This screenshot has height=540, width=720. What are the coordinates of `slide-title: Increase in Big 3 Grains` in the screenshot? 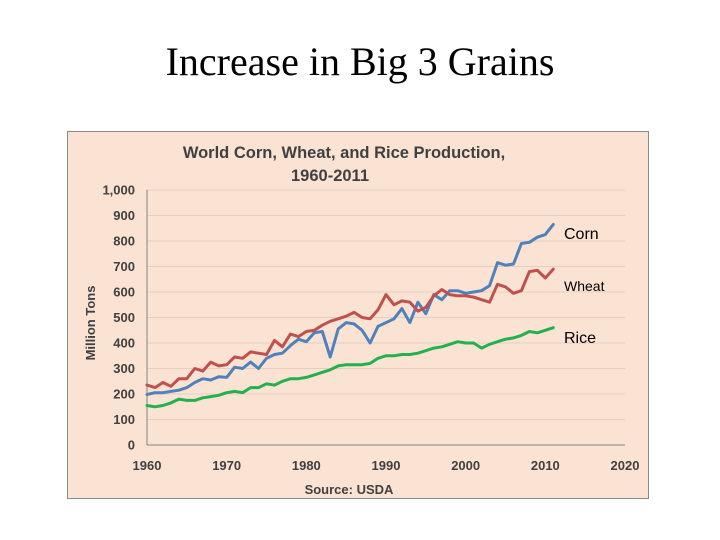 It's located at (360, 61).